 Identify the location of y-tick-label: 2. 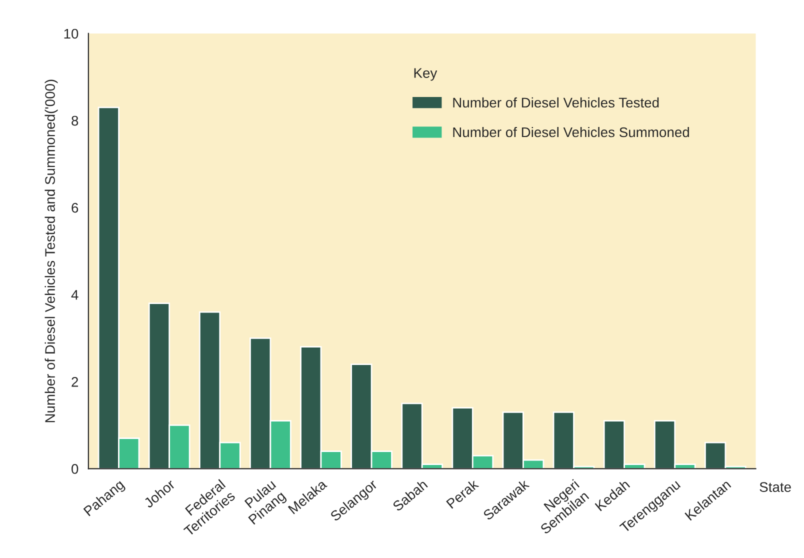
(75, 382).